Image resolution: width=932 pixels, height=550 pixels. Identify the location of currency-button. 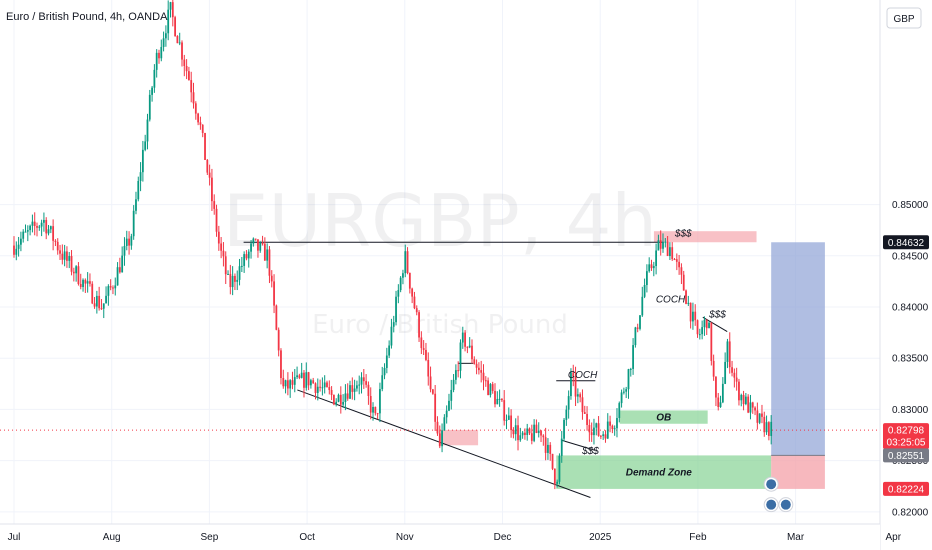
(904, 18).